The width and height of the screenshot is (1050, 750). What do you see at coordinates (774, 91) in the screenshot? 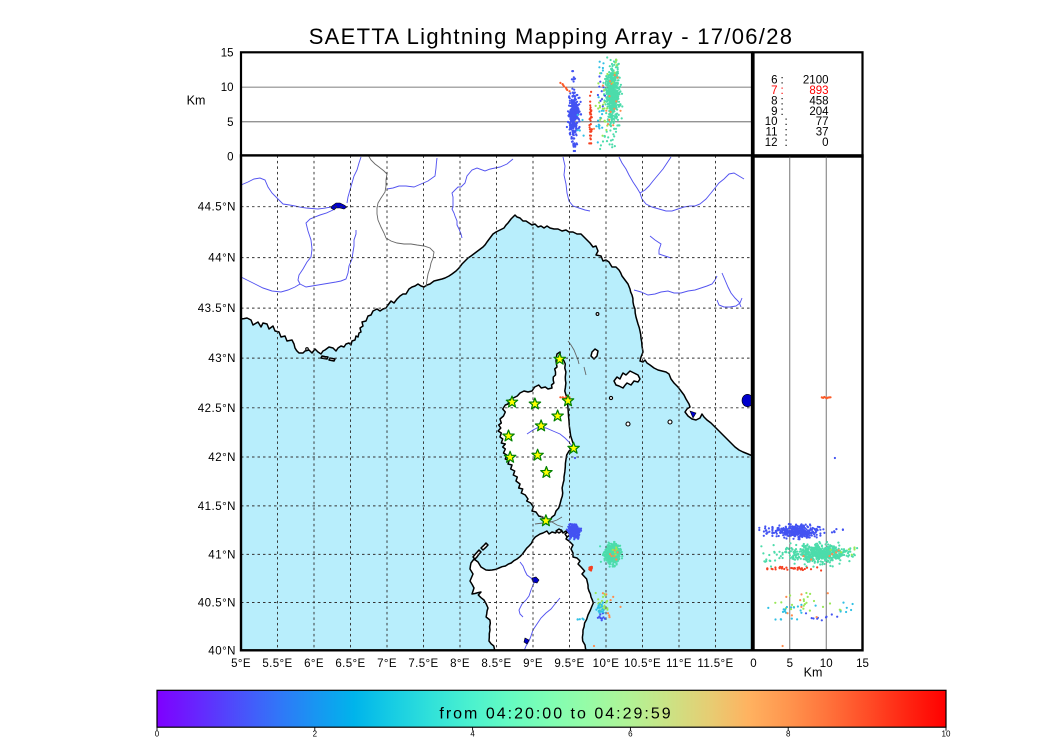
I see `svg-text: 7` at bounding box center [774, 91].